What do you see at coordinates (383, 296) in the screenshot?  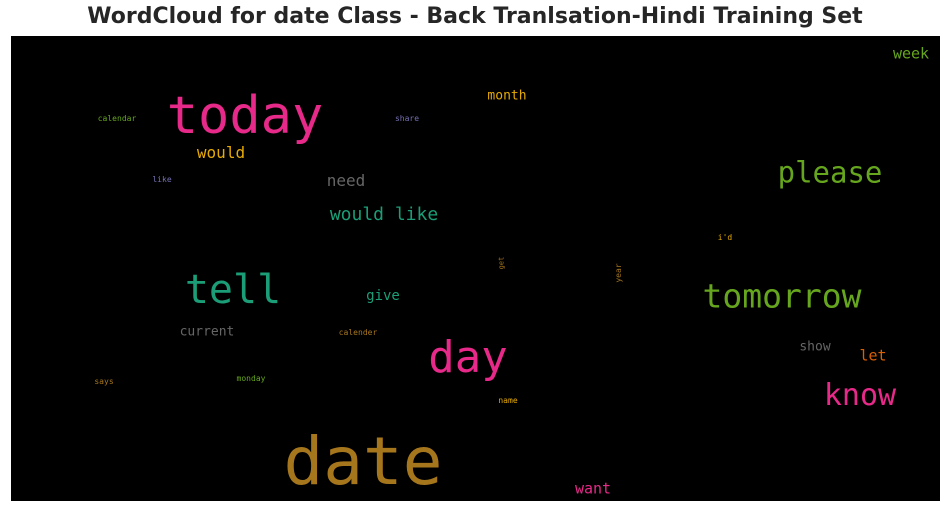 I see `word-give: give` at bounding box center [383, 296].